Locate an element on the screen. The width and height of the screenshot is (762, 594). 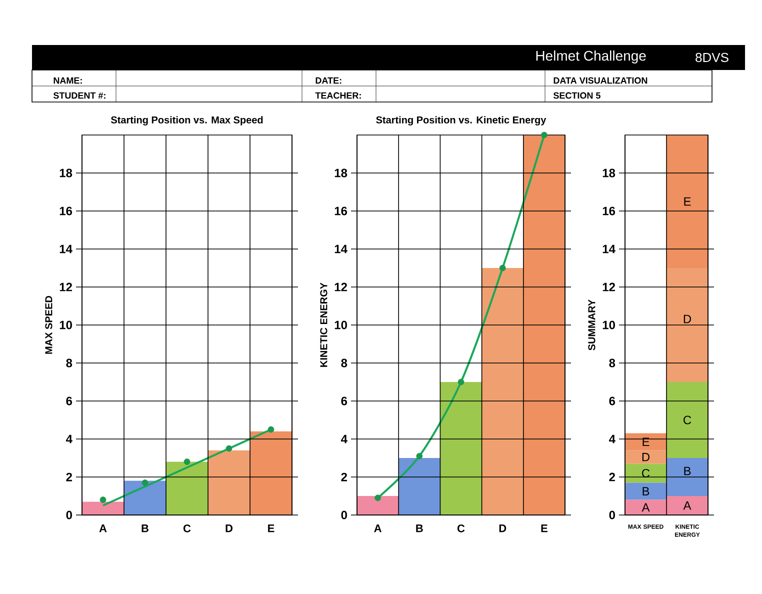
chart-title: Starting Position vs. Max Speed is located at coordinates (186, 121).